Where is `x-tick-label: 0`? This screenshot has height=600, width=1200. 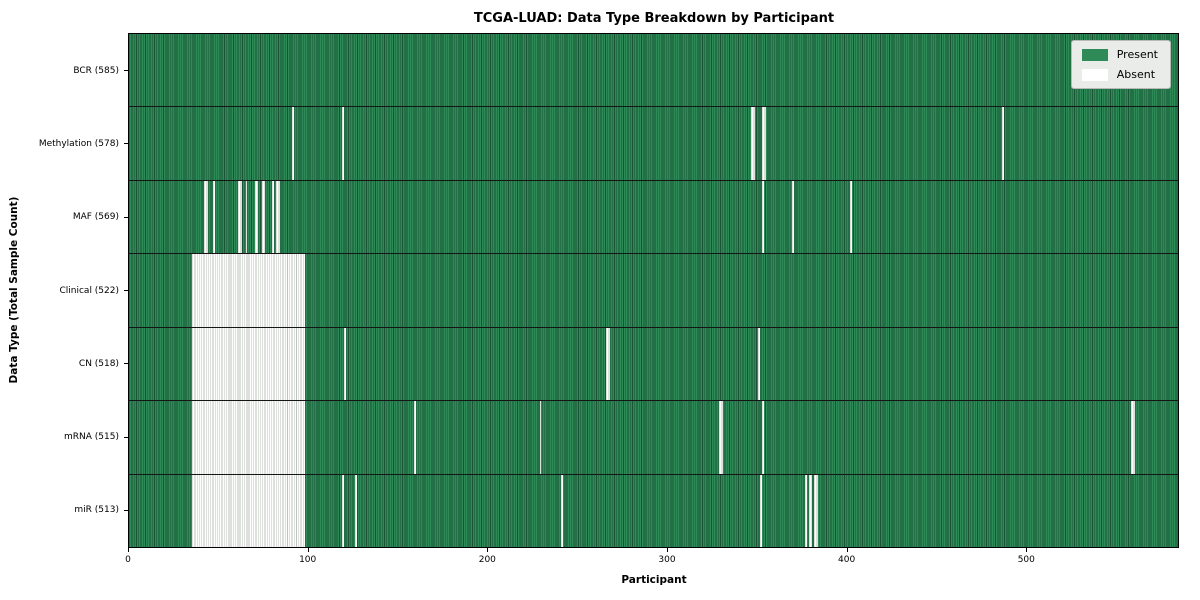 x-tick-label: 0 is located at coordinates (128, 560).